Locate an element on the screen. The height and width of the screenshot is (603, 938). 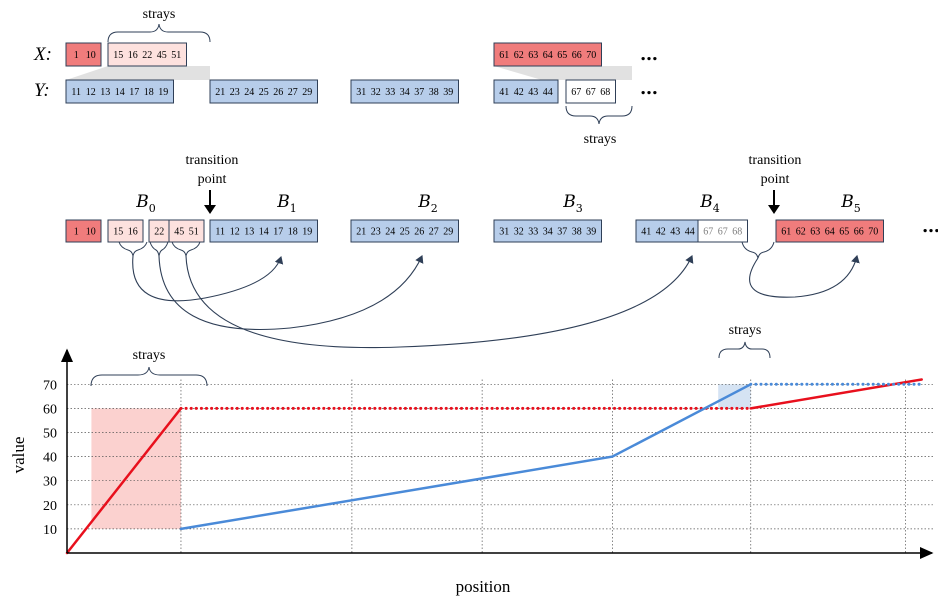
y-value: 19 is located at coordinates (163, 92).